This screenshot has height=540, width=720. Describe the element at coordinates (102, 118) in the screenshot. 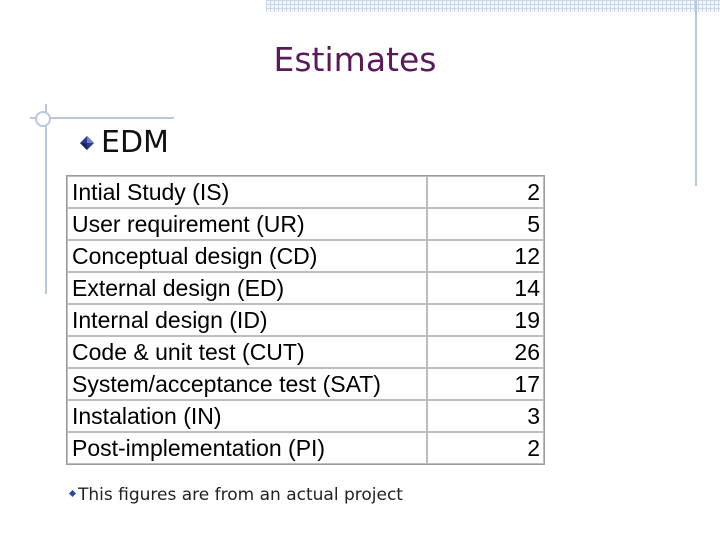

I see `decorative-horizontal-line` at that location.